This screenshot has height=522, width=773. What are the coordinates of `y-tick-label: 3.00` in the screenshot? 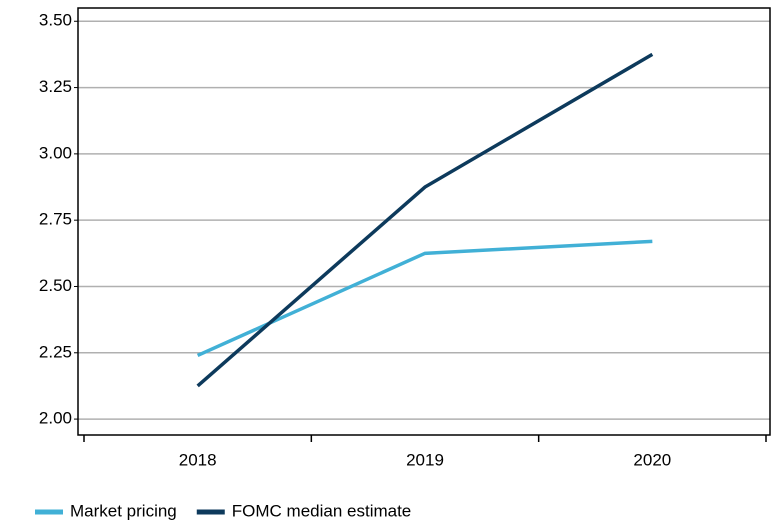 It's located at (55, 152).